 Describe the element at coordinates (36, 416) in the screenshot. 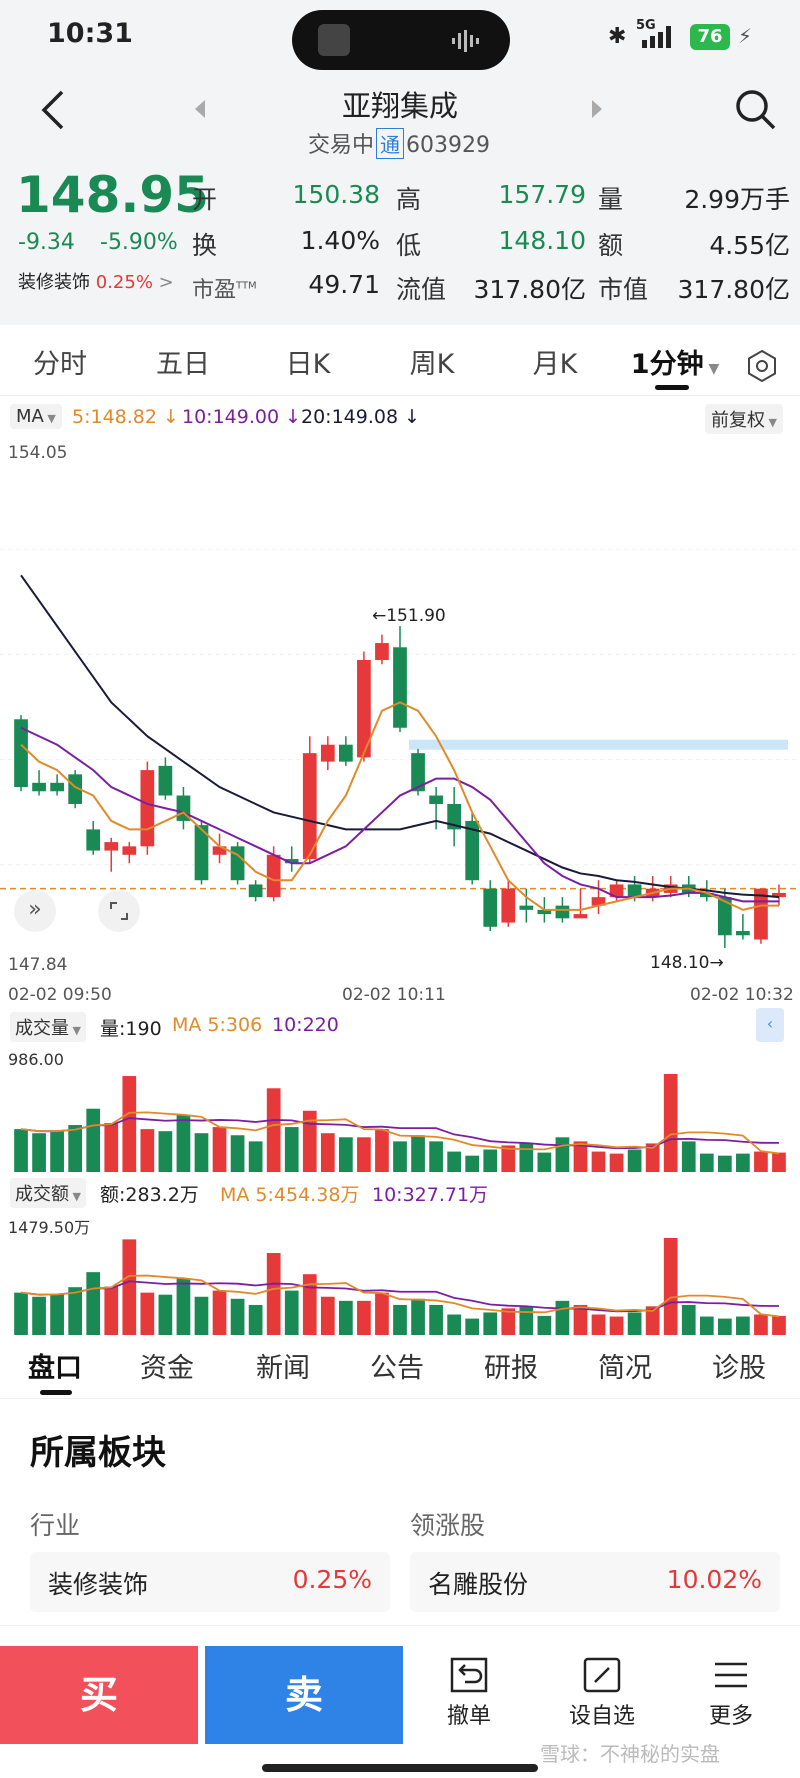

I see `ma-selector: MA ▼` at that location.